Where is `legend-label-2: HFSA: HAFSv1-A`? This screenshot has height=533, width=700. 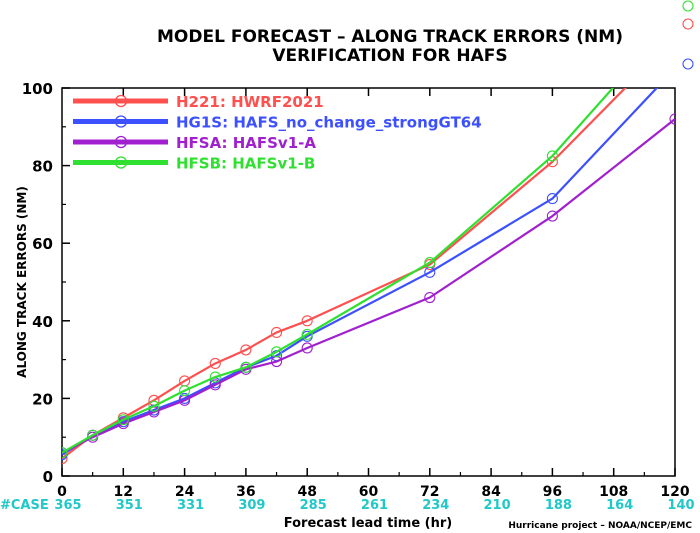
legend-label-2: HFSA: HAFSv1-A is located at coordinates (246, 143).